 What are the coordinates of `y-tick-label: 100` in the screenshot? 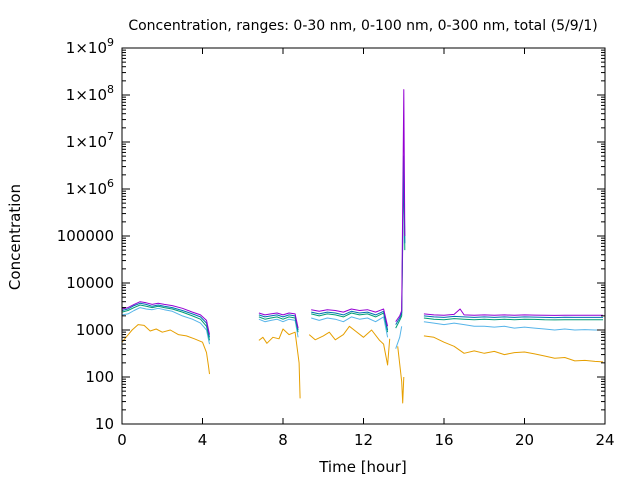 It's located at (99, 377).